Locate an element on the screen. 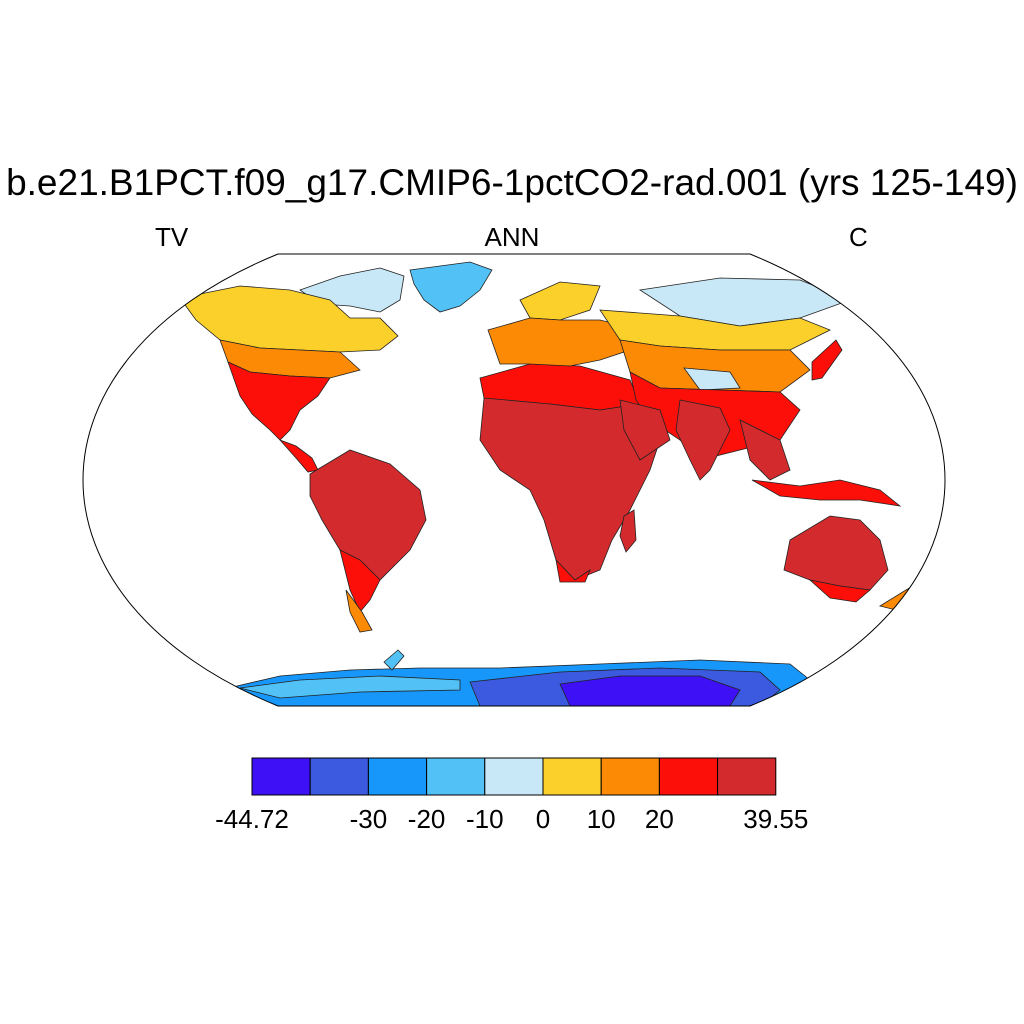 This screenshot has width=1024, height=1024. madagascar is located at coordinates (628, 531).